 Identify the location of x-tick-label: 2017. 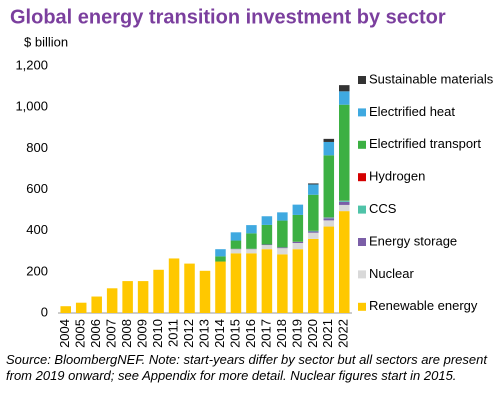
(265, 333).